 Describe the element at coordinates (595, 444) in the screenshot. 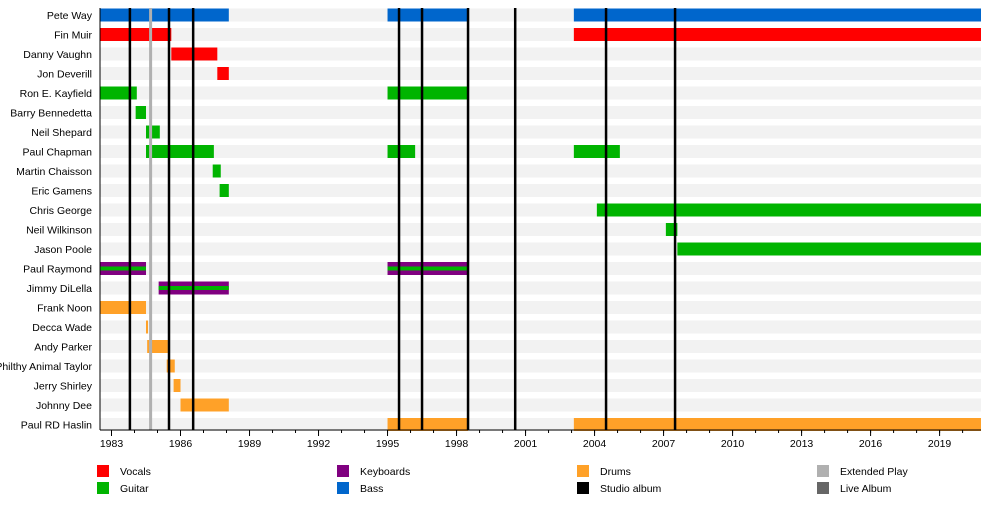

I see `x-tick-label: 2004` at that location.